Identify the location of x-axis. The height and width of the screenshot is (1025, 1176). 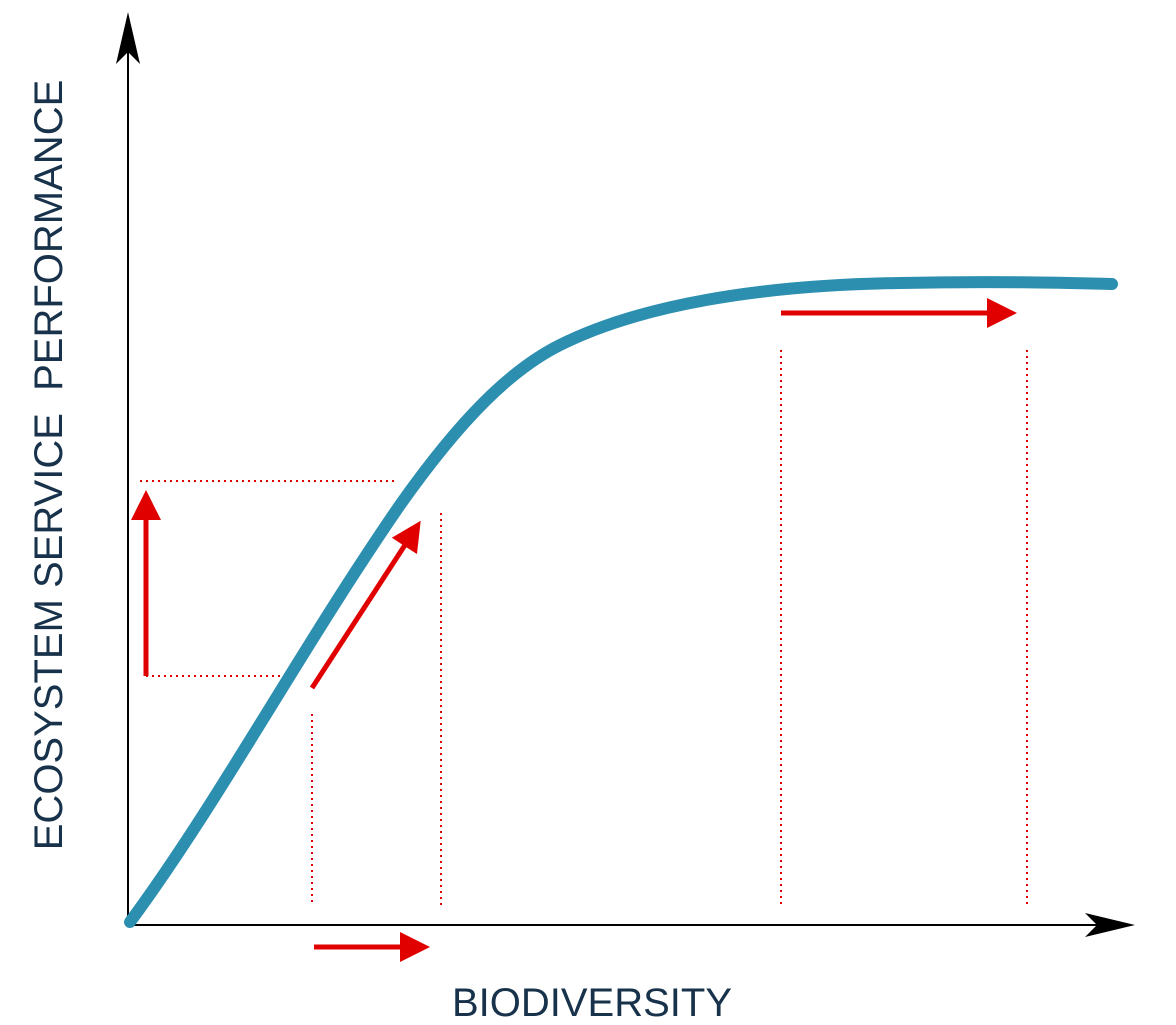
(631, 925).